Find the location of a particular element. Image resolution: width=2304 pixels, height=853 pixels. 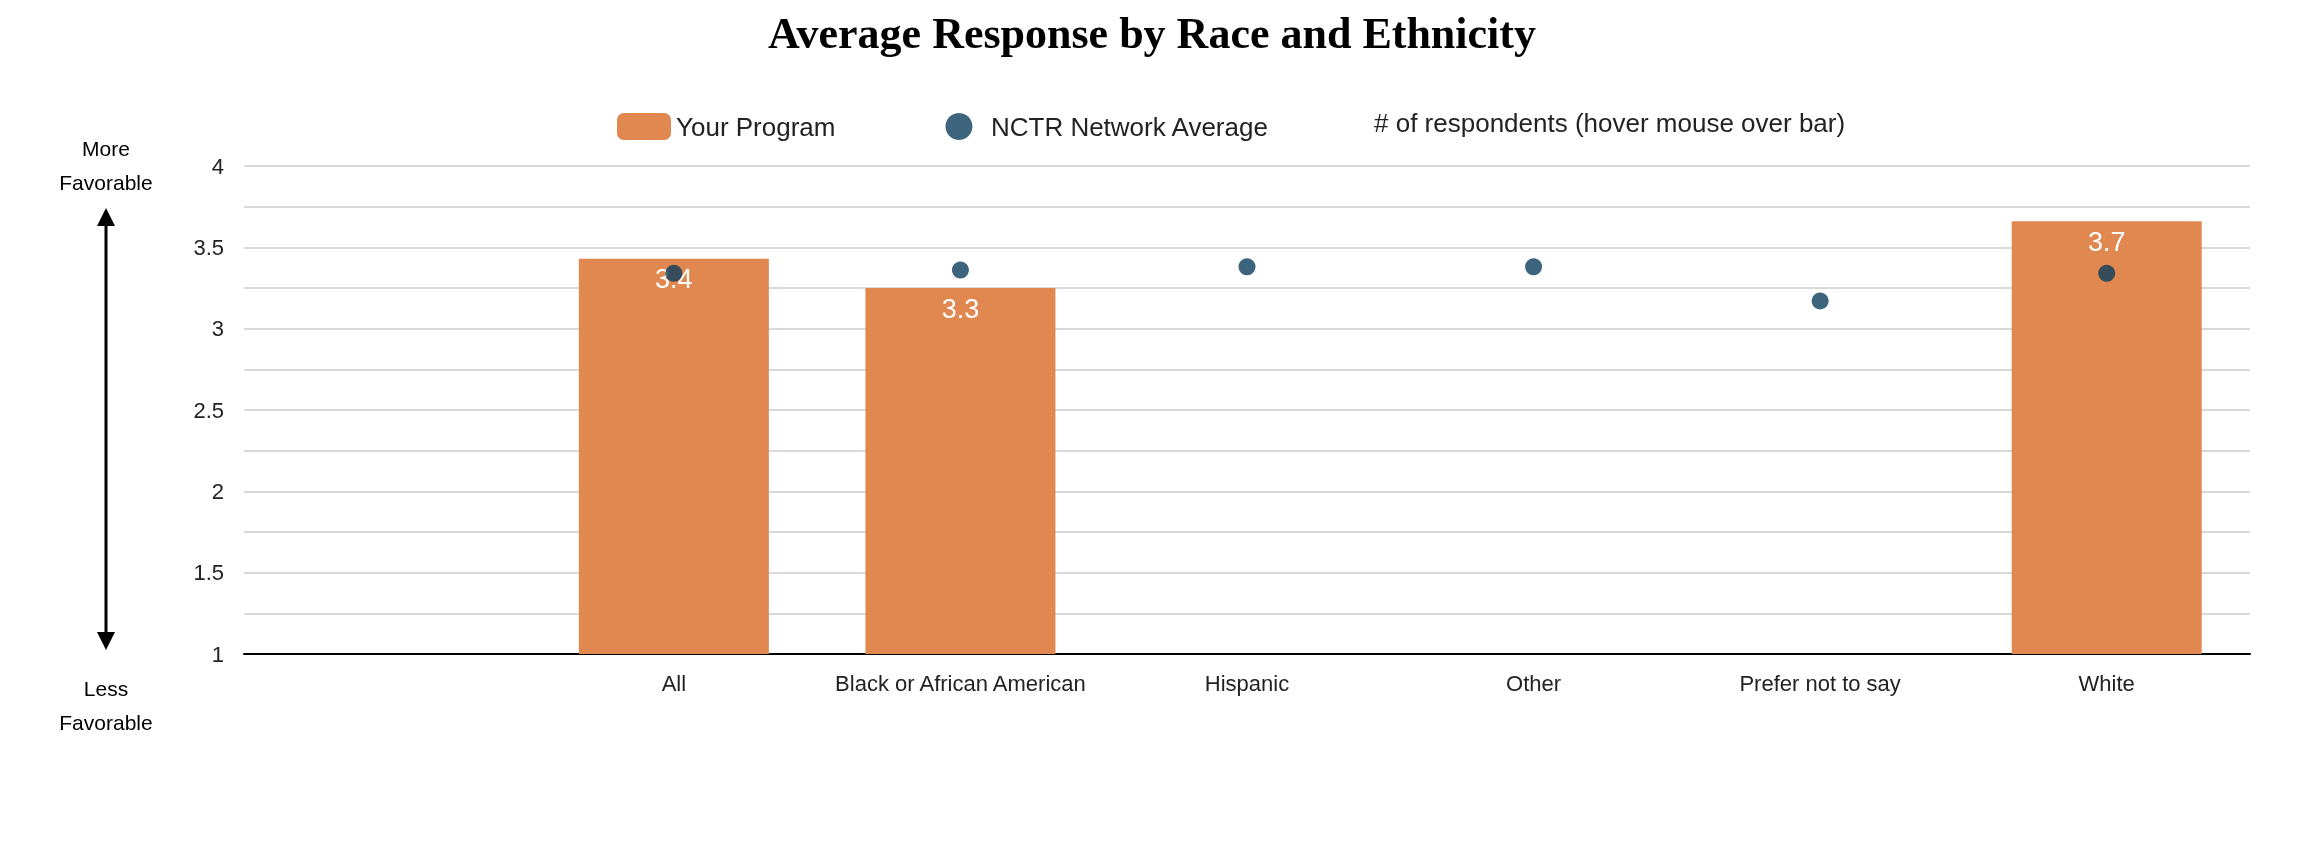

text: Less Favorable is located at coordinates (106, 706).